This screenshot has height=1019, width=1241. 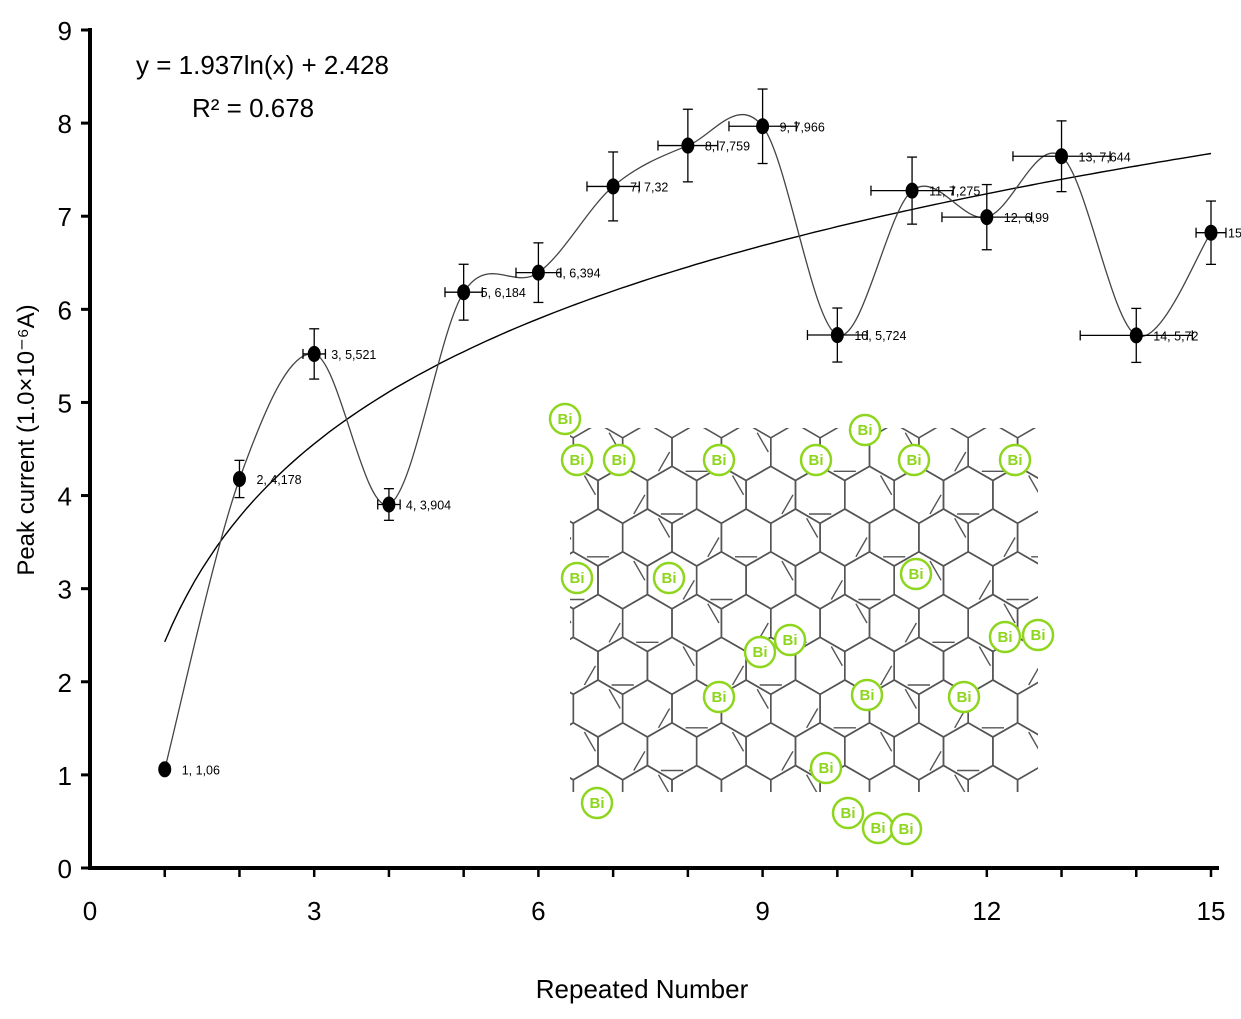 I want to click on y-axis-title: Peak current (1.0×10⁻⁶A), so click(x=26, y=439).